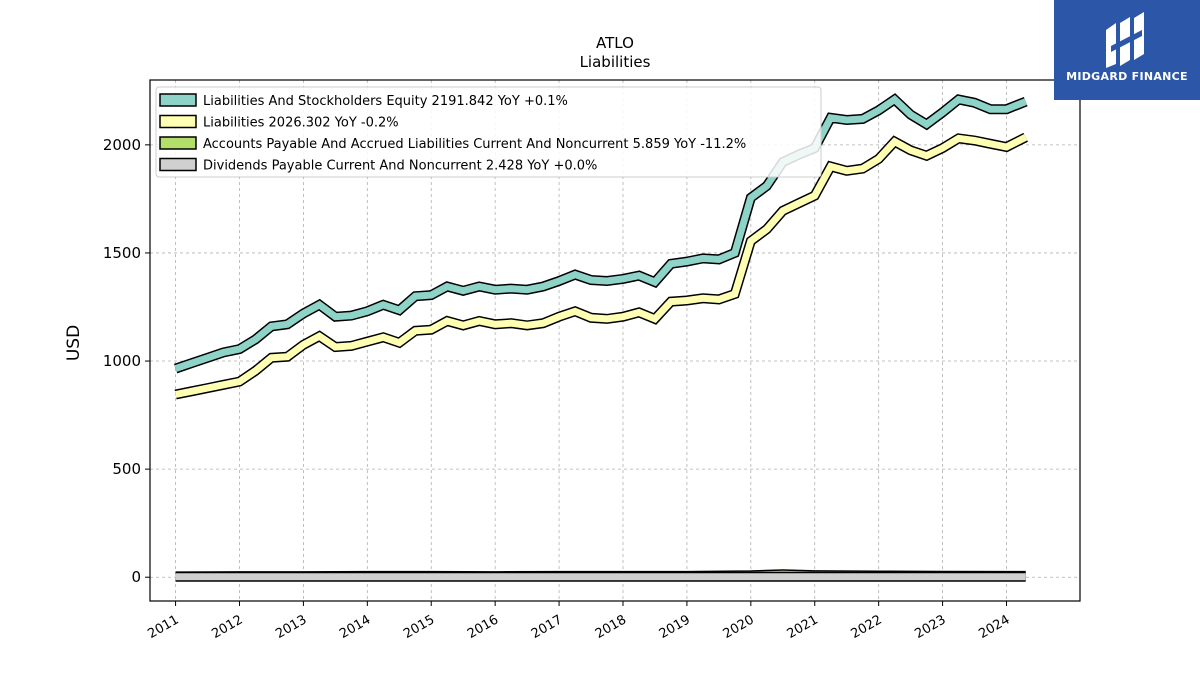 This screenshot has width=1200, height=675. I want to click on x-tick-label: 2012, so click(227, 627).